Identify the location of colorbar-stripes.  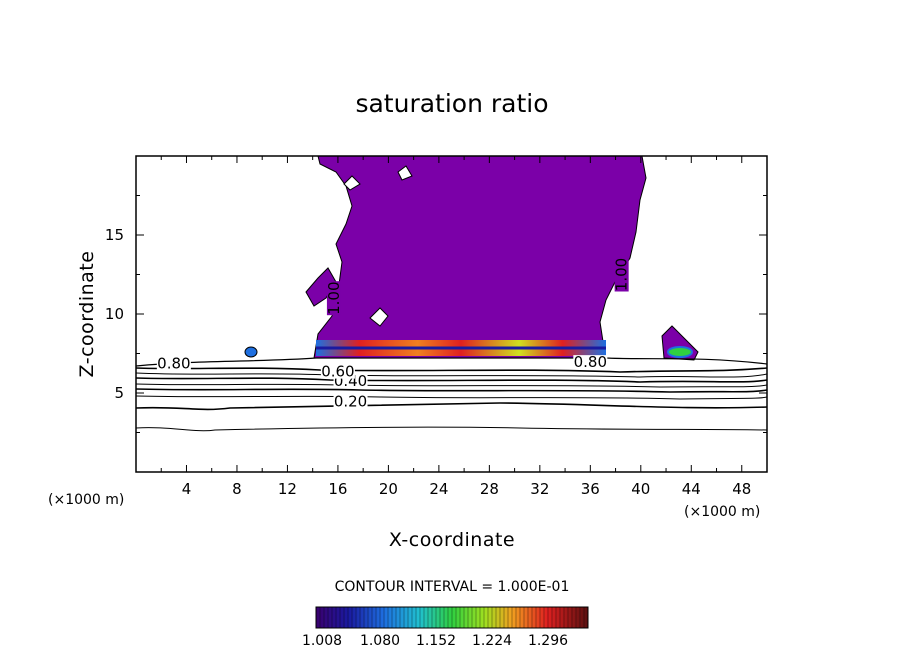
(452, 617).